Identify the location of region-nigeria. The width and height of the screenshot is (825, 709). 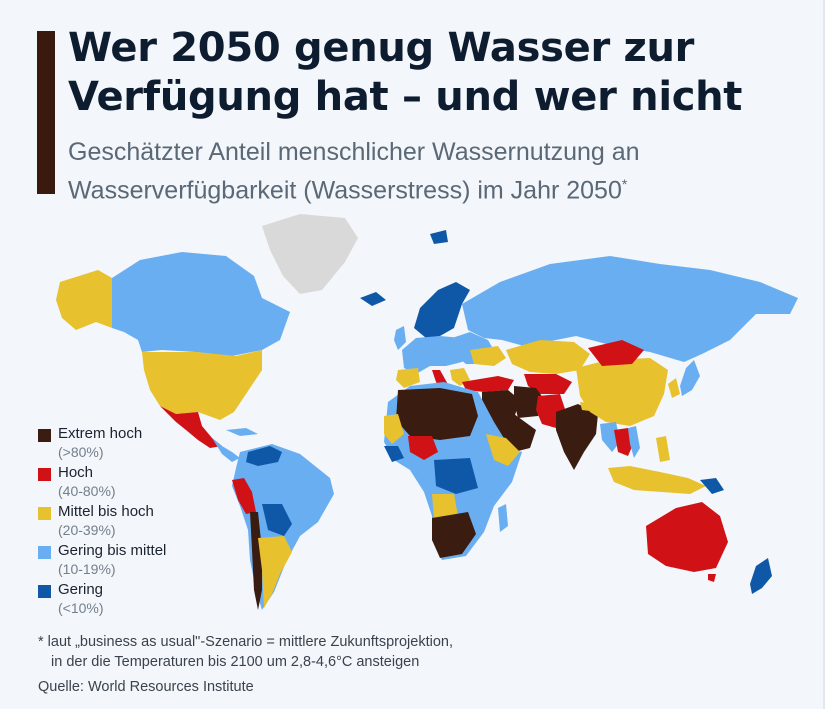
(423, 448).